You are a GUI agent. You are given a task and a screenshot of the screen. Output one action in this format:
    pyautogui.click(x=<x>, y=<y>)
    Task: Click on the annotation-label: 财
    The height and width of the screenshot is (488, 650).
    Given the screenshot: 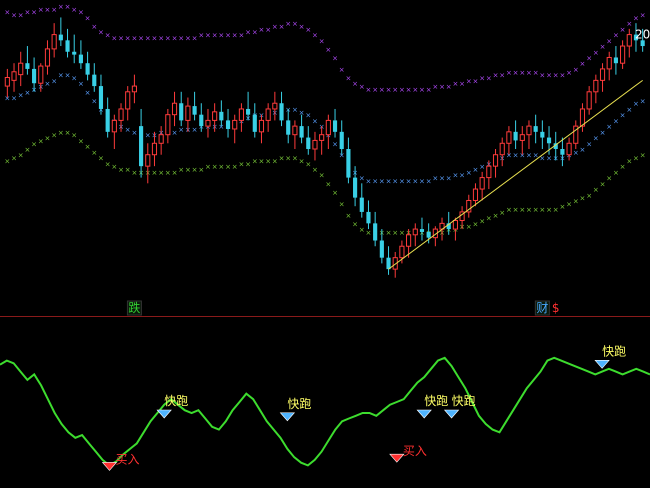 What is the action you would take?
    pyautogui.click(x=542, y=308)
    